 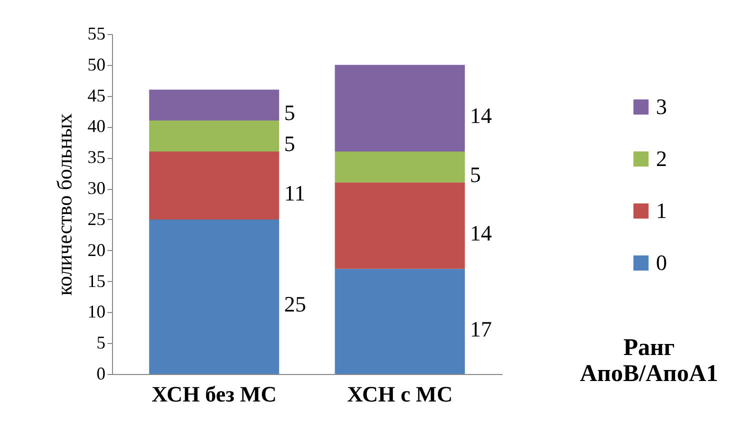 I want to click on y-tick-label: 15, so click(x=97, y=280).